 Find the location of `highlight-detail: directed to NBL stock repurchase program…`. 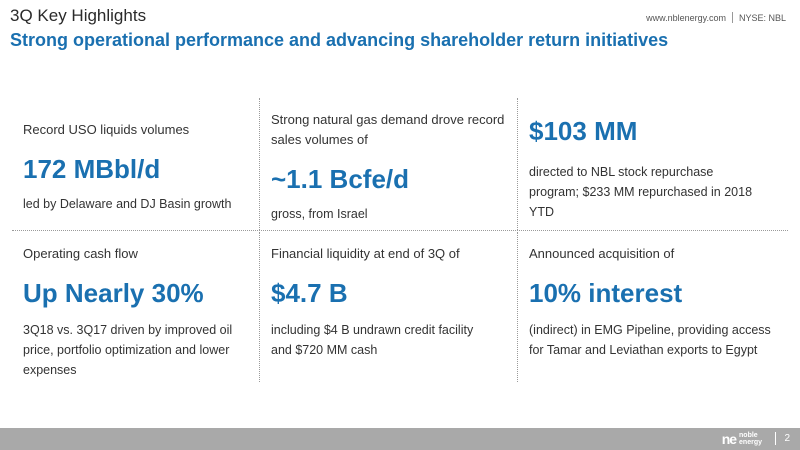

highlight-detail: directed to NBL stock repurchase program… is located at coordinates (641, 192).